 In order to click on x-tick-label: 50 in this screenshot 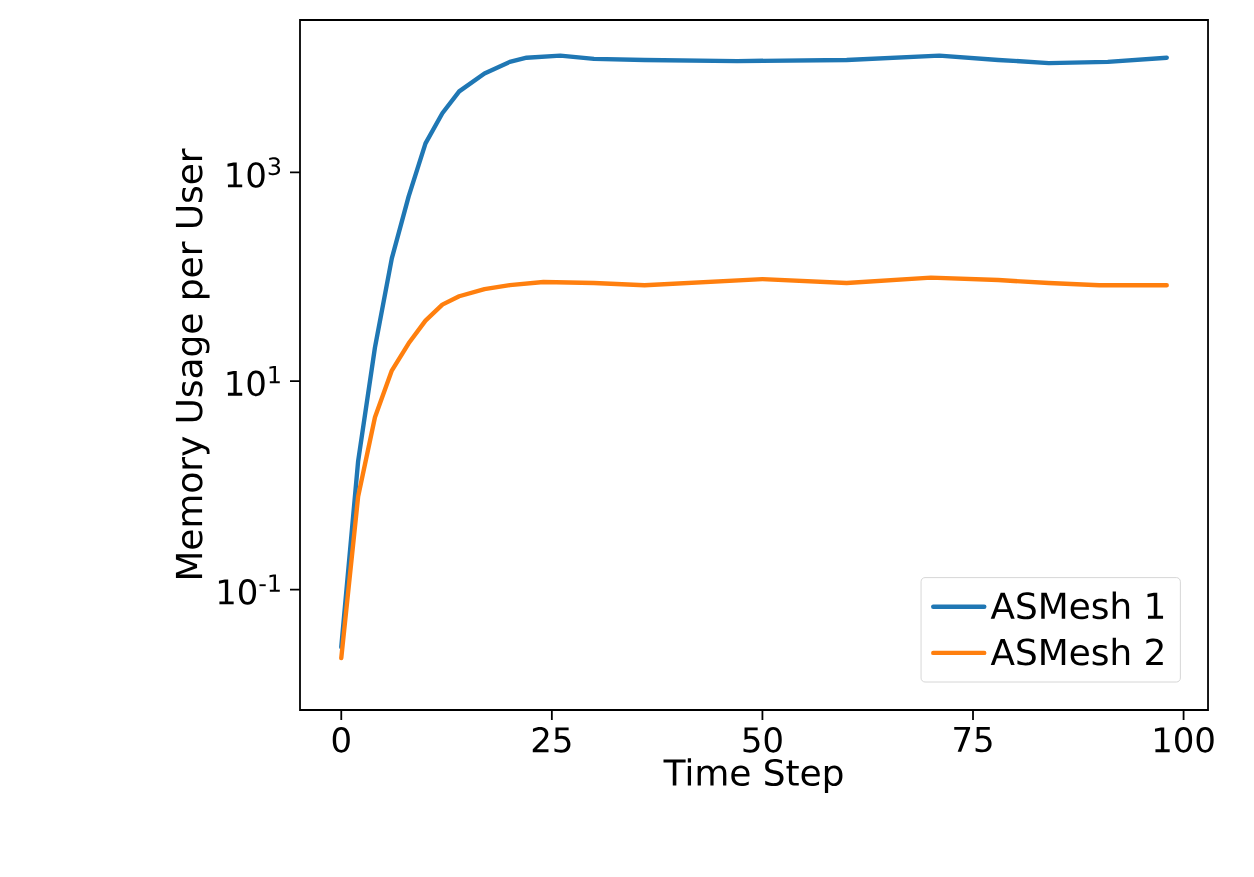, I will do `click(762, 740)`.